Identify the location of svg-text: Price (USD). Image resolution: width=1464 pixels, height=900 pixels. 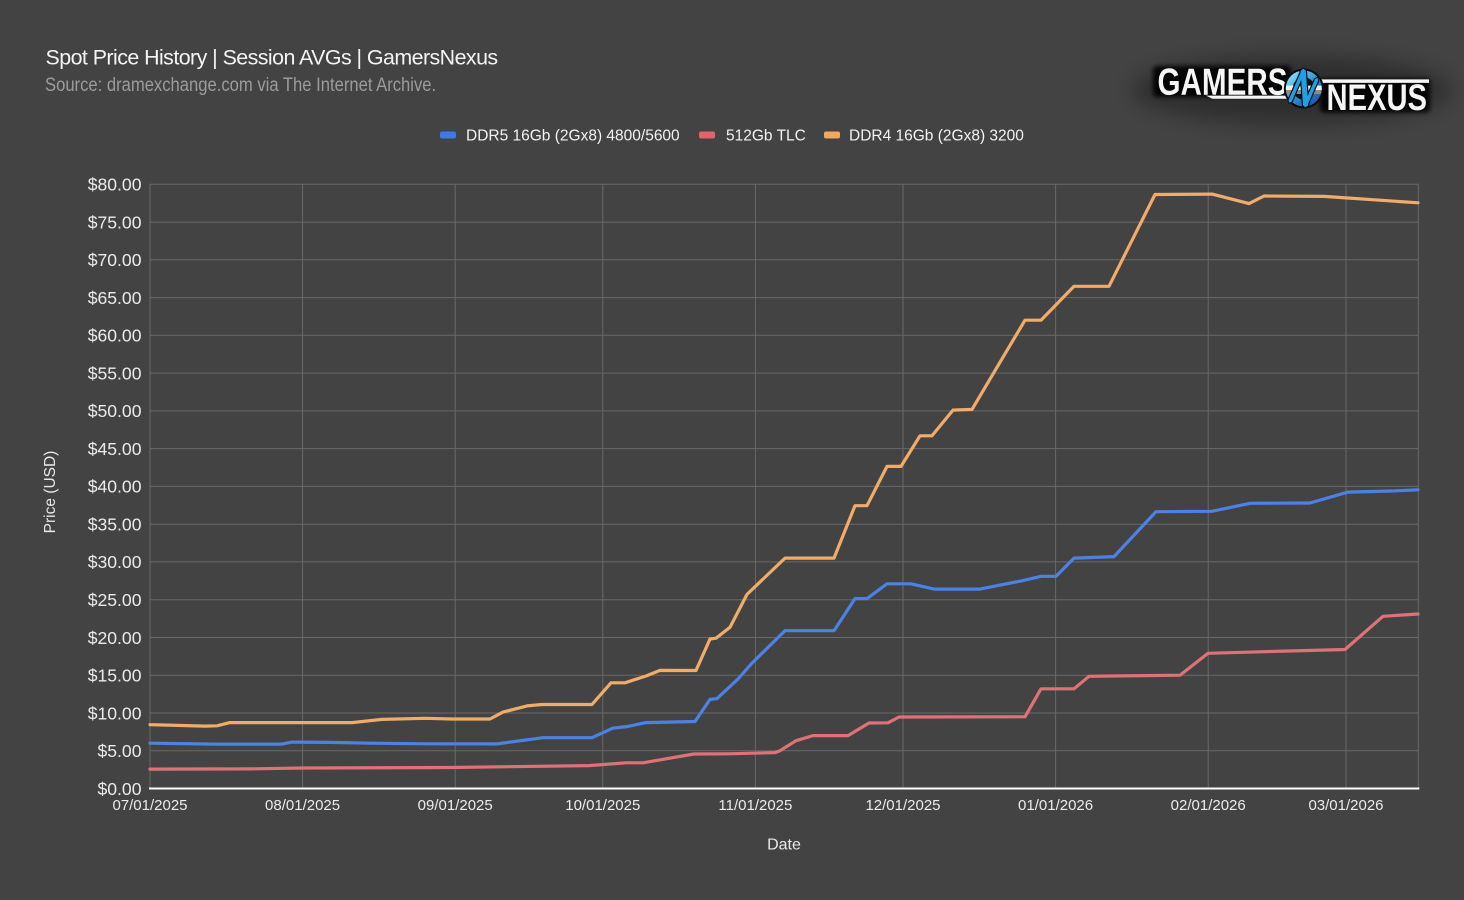
(50, 492).